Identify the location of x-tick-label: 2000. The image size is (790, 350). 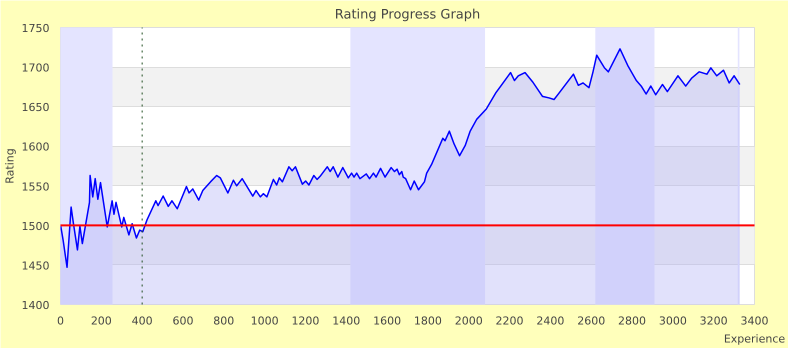
(468, 321).